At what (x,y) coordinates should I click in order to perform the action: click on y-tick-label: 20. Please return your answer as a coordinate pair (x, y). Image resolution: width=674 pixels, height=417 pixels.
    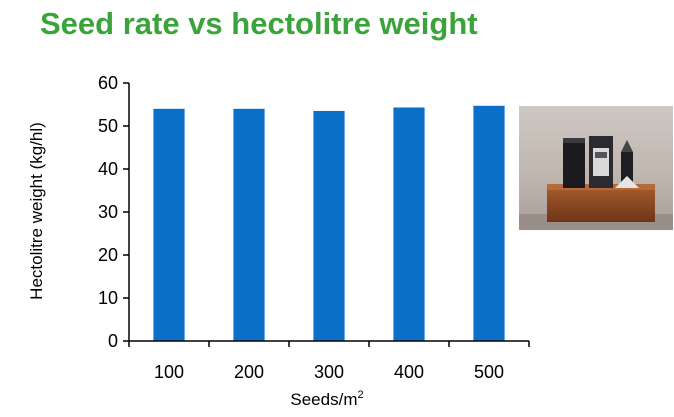
    Looking at the image, I should click on (108, 255).